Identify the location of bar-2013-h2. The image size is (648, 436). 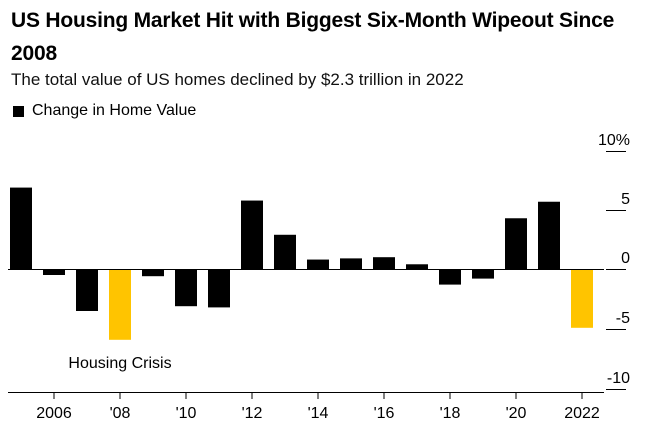
(549, 235).